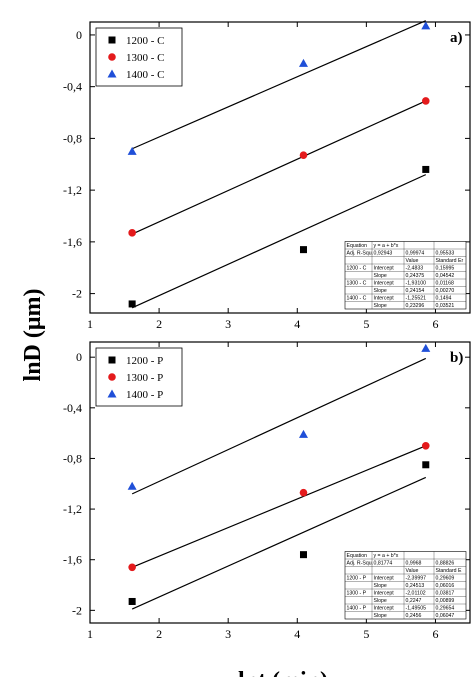 This screenshot has height=677, width=474. Describe the element at coordinates (357, 609) in the screenshot. I see `fit-table-cell: 1400 - P` at that location.